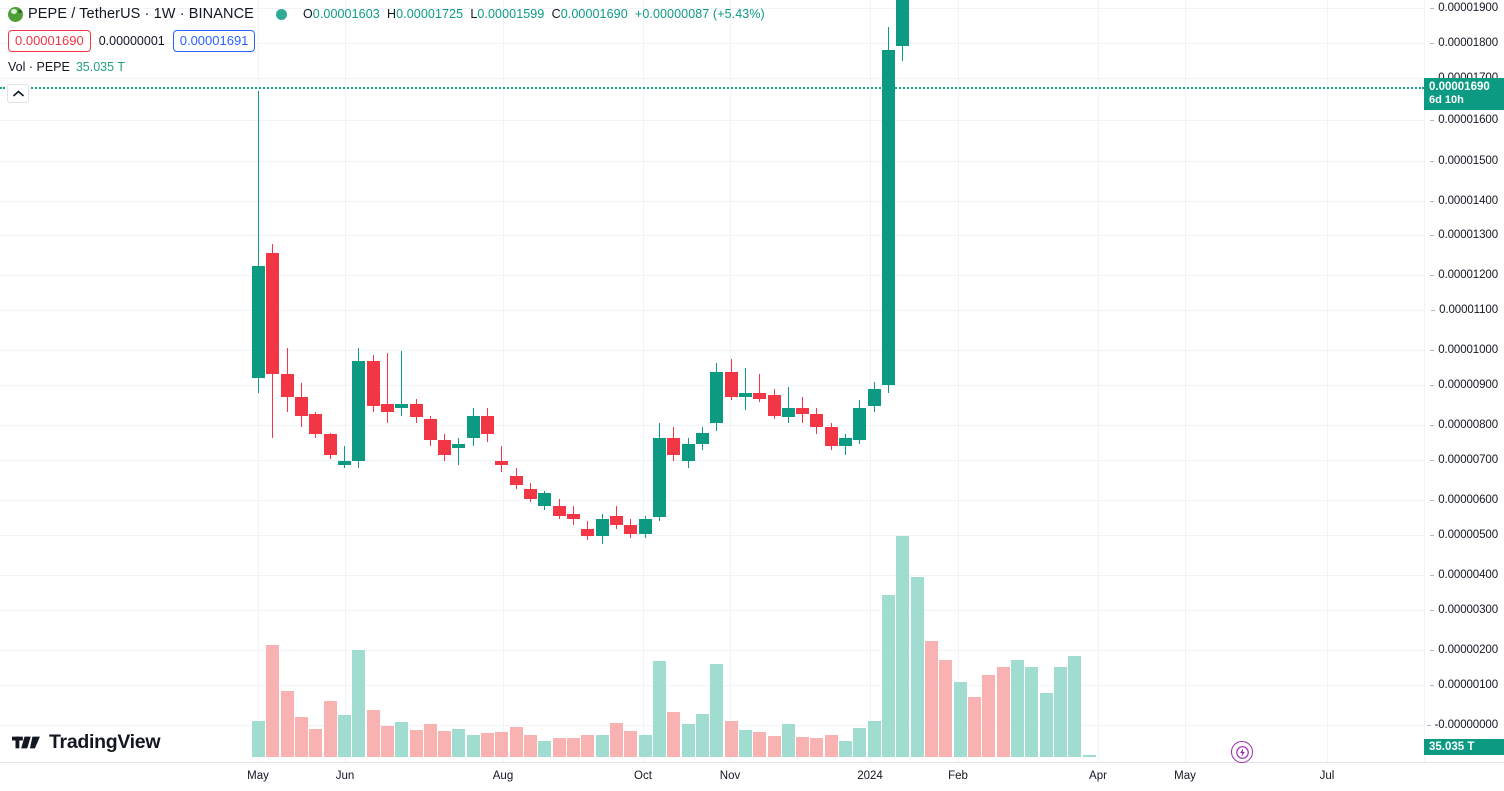 The width and height of the screenshot is (1504, 791). I want to click on lightning-bolt-icon, so click(1242, 752).